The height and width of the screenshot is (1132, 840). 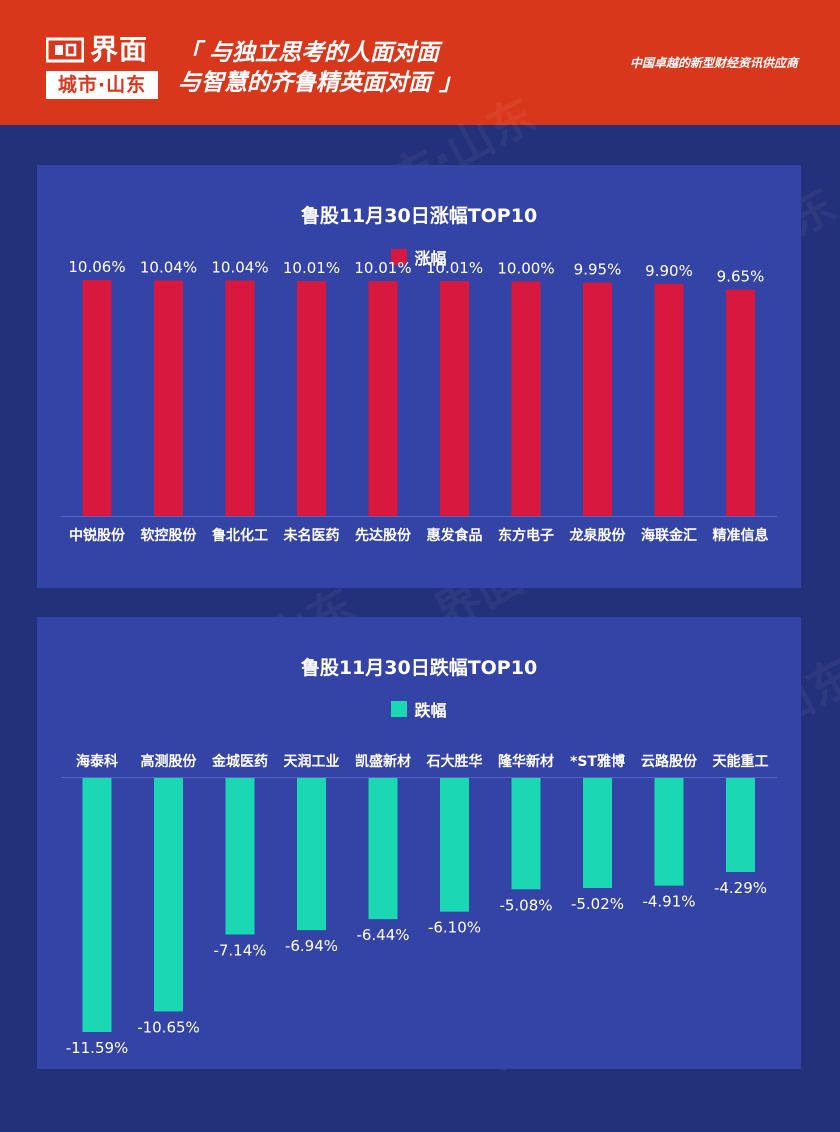 What do you see at coordinates (399, 257) in the screenshot?
I see `rise-legend-swatch` at bounding box center [399, 257].